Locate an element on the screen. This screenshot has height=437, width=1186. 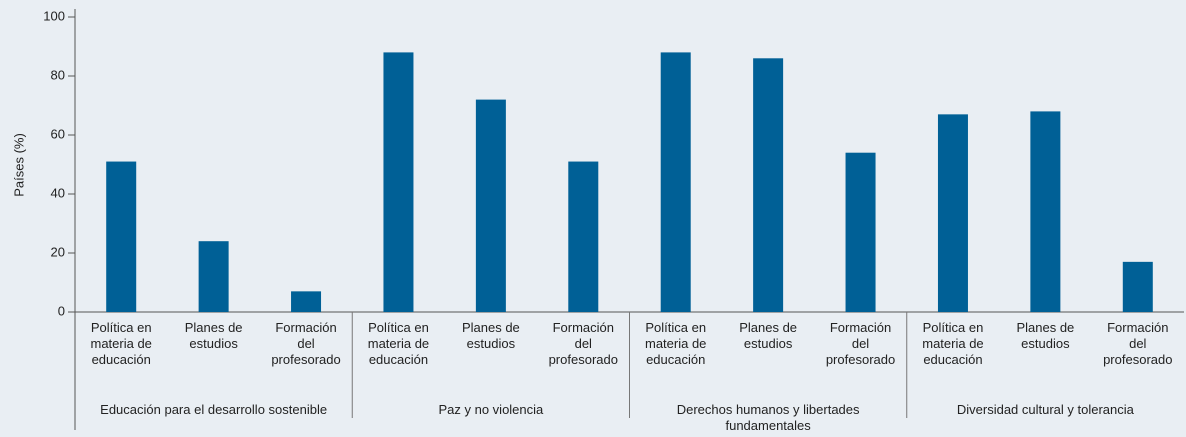
y-tick-label: 80 is located at coordinates (58, 74).